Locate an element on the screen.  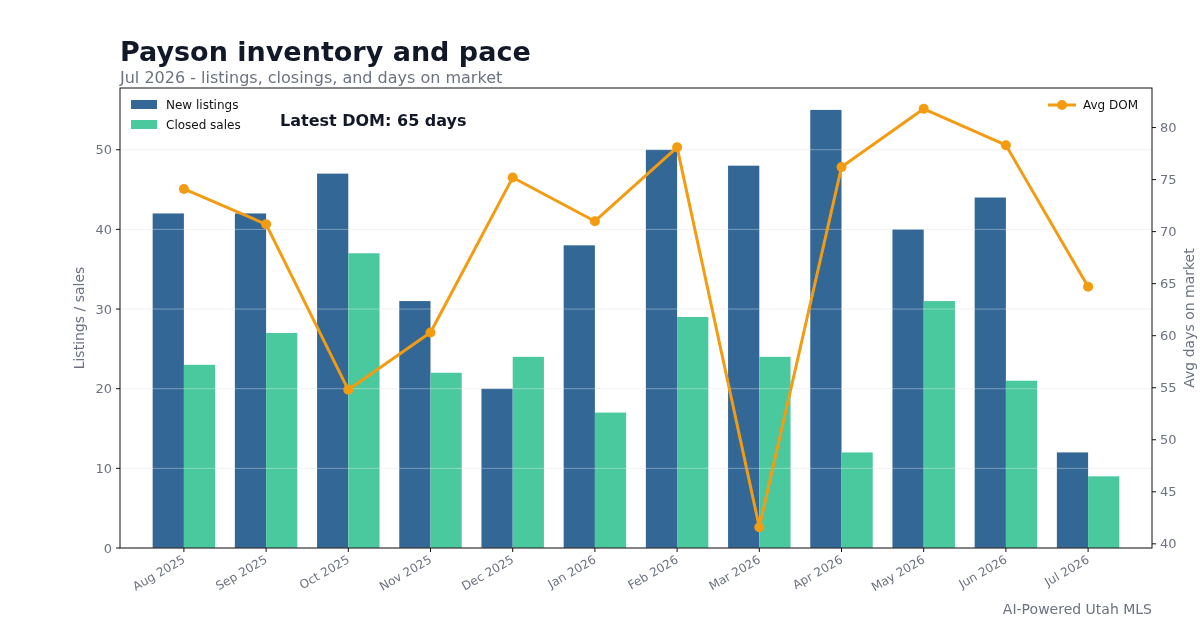
y2-tick-label: 65 is located at coordinates (1168, 284).